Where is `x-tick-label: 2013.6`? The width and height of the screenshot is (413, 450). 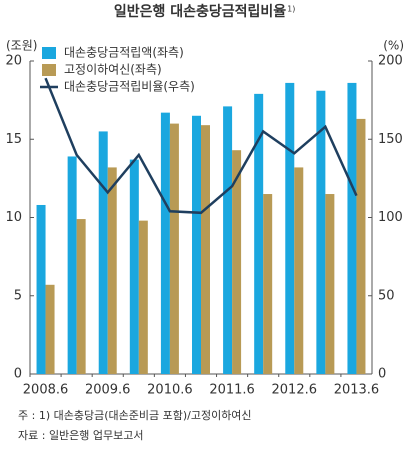 x-tick-label: 2013.6 is located at coordinates (357, 390).